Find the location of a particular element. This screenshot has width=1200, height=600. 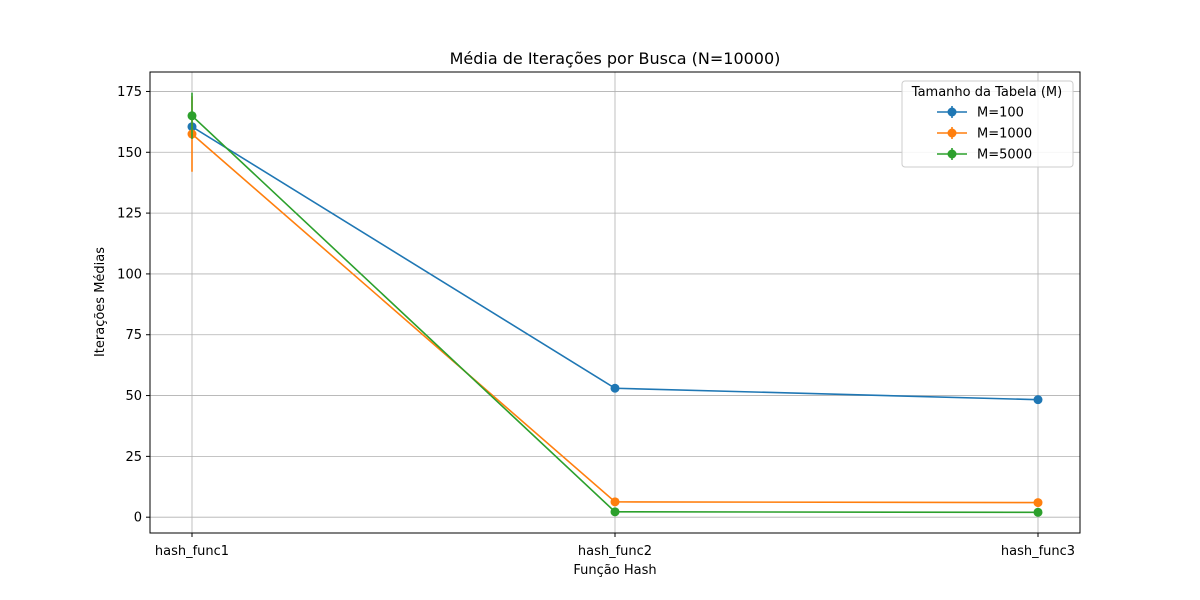

legend: Tamanho da Tabela (M) M=100 M=1000 M=5000 is located at coordinates (987, 124).